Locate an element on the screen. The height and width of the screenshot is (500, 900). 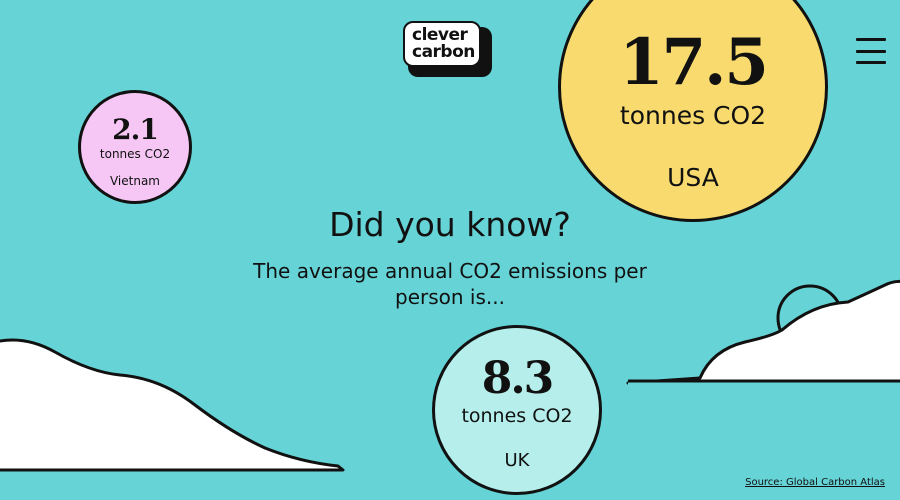
clever-carbon-logo: clever carbon is located at coordinates (447, 49).